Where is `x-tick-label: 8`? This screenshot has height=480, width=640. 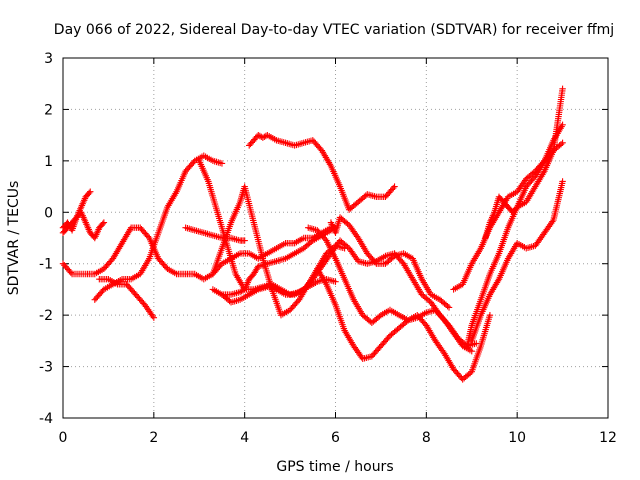
x-tick-label: 8 is located at coordinates (426, 438).